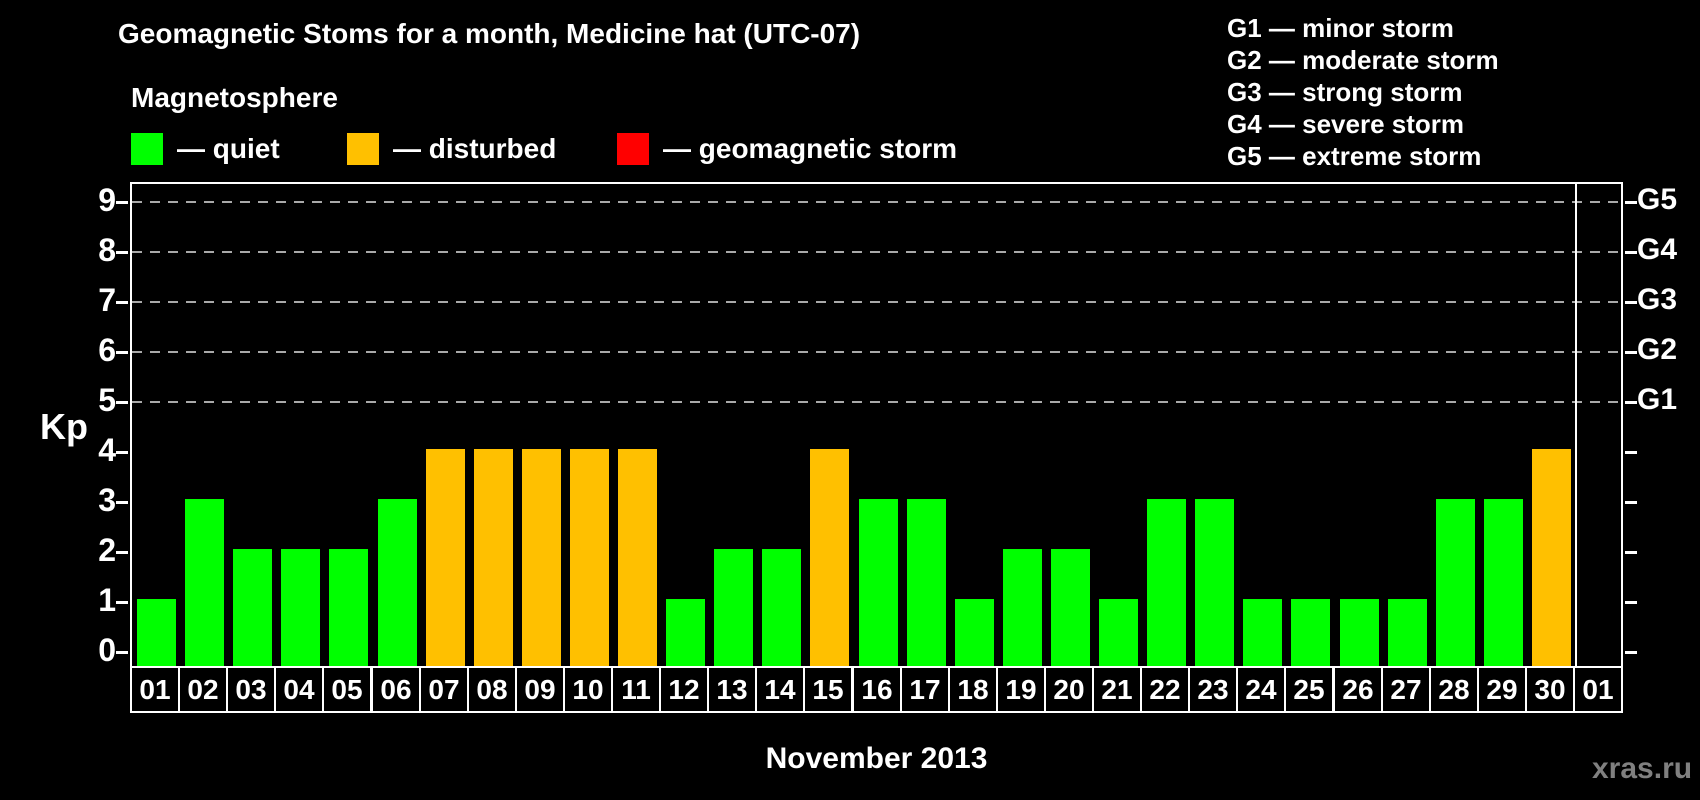 The height and width of the screenshot is (800, 1700). Describe the element at coordinates (684, 689) in the screenshot. I see `day-label-12: 12` at that location.